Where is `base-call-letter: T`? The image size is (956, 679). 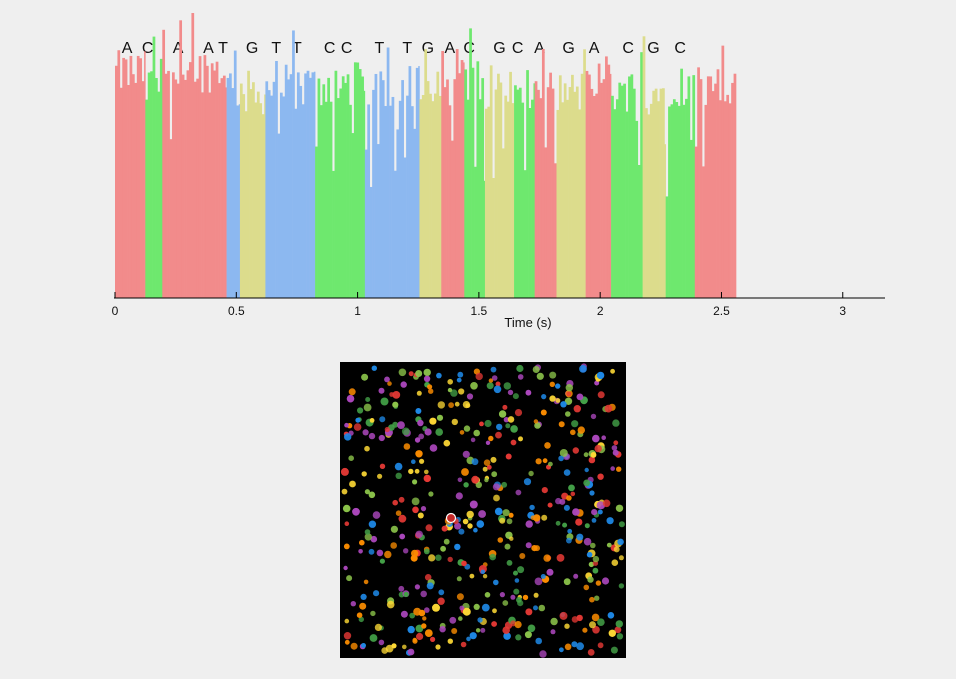
base-call-letter: T is located at coordinates (223, 48).